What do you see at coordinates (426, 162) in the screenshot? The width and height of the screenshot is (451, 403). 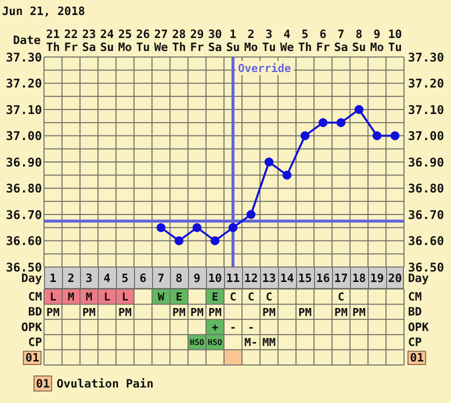 I see `y2-tick-label: 36.90` at bounding box center [426, 162].